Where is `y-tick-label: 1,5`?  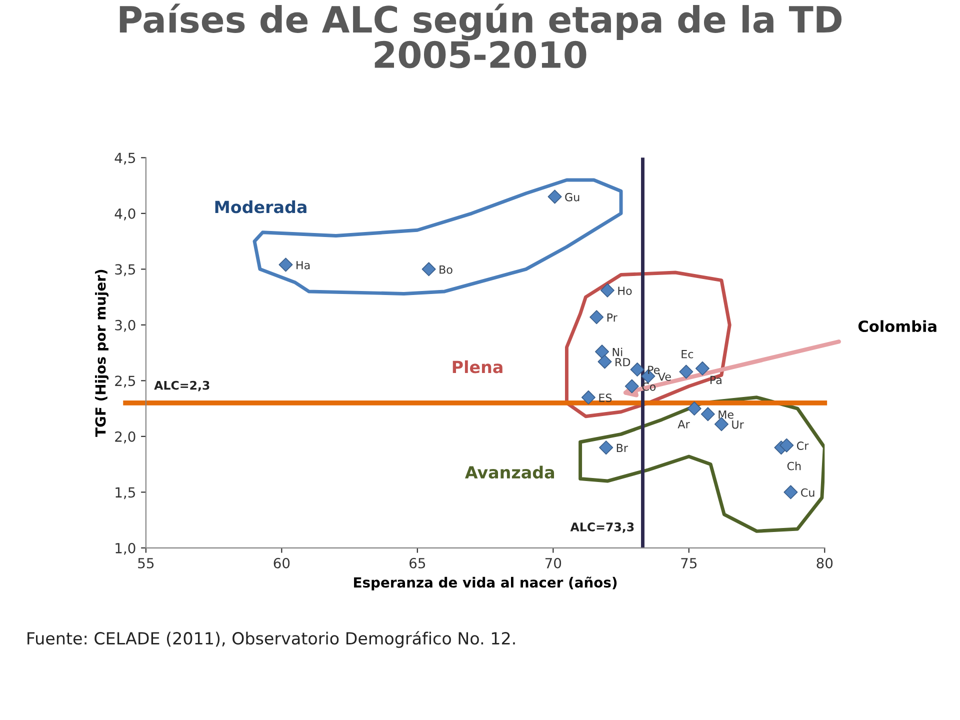
y-tick-label: 1,5 is located at coordinates (125, 493).